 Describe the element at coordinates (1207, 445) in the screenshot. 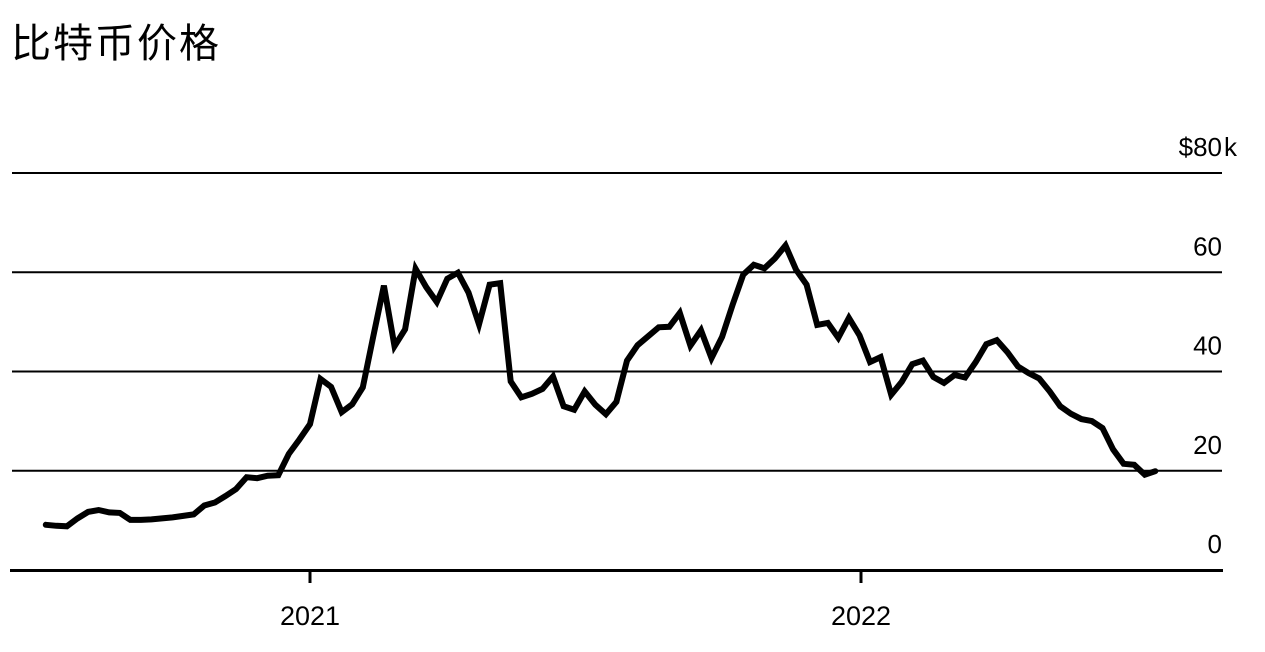

I see `y-axis-label-20: 20` at that location.